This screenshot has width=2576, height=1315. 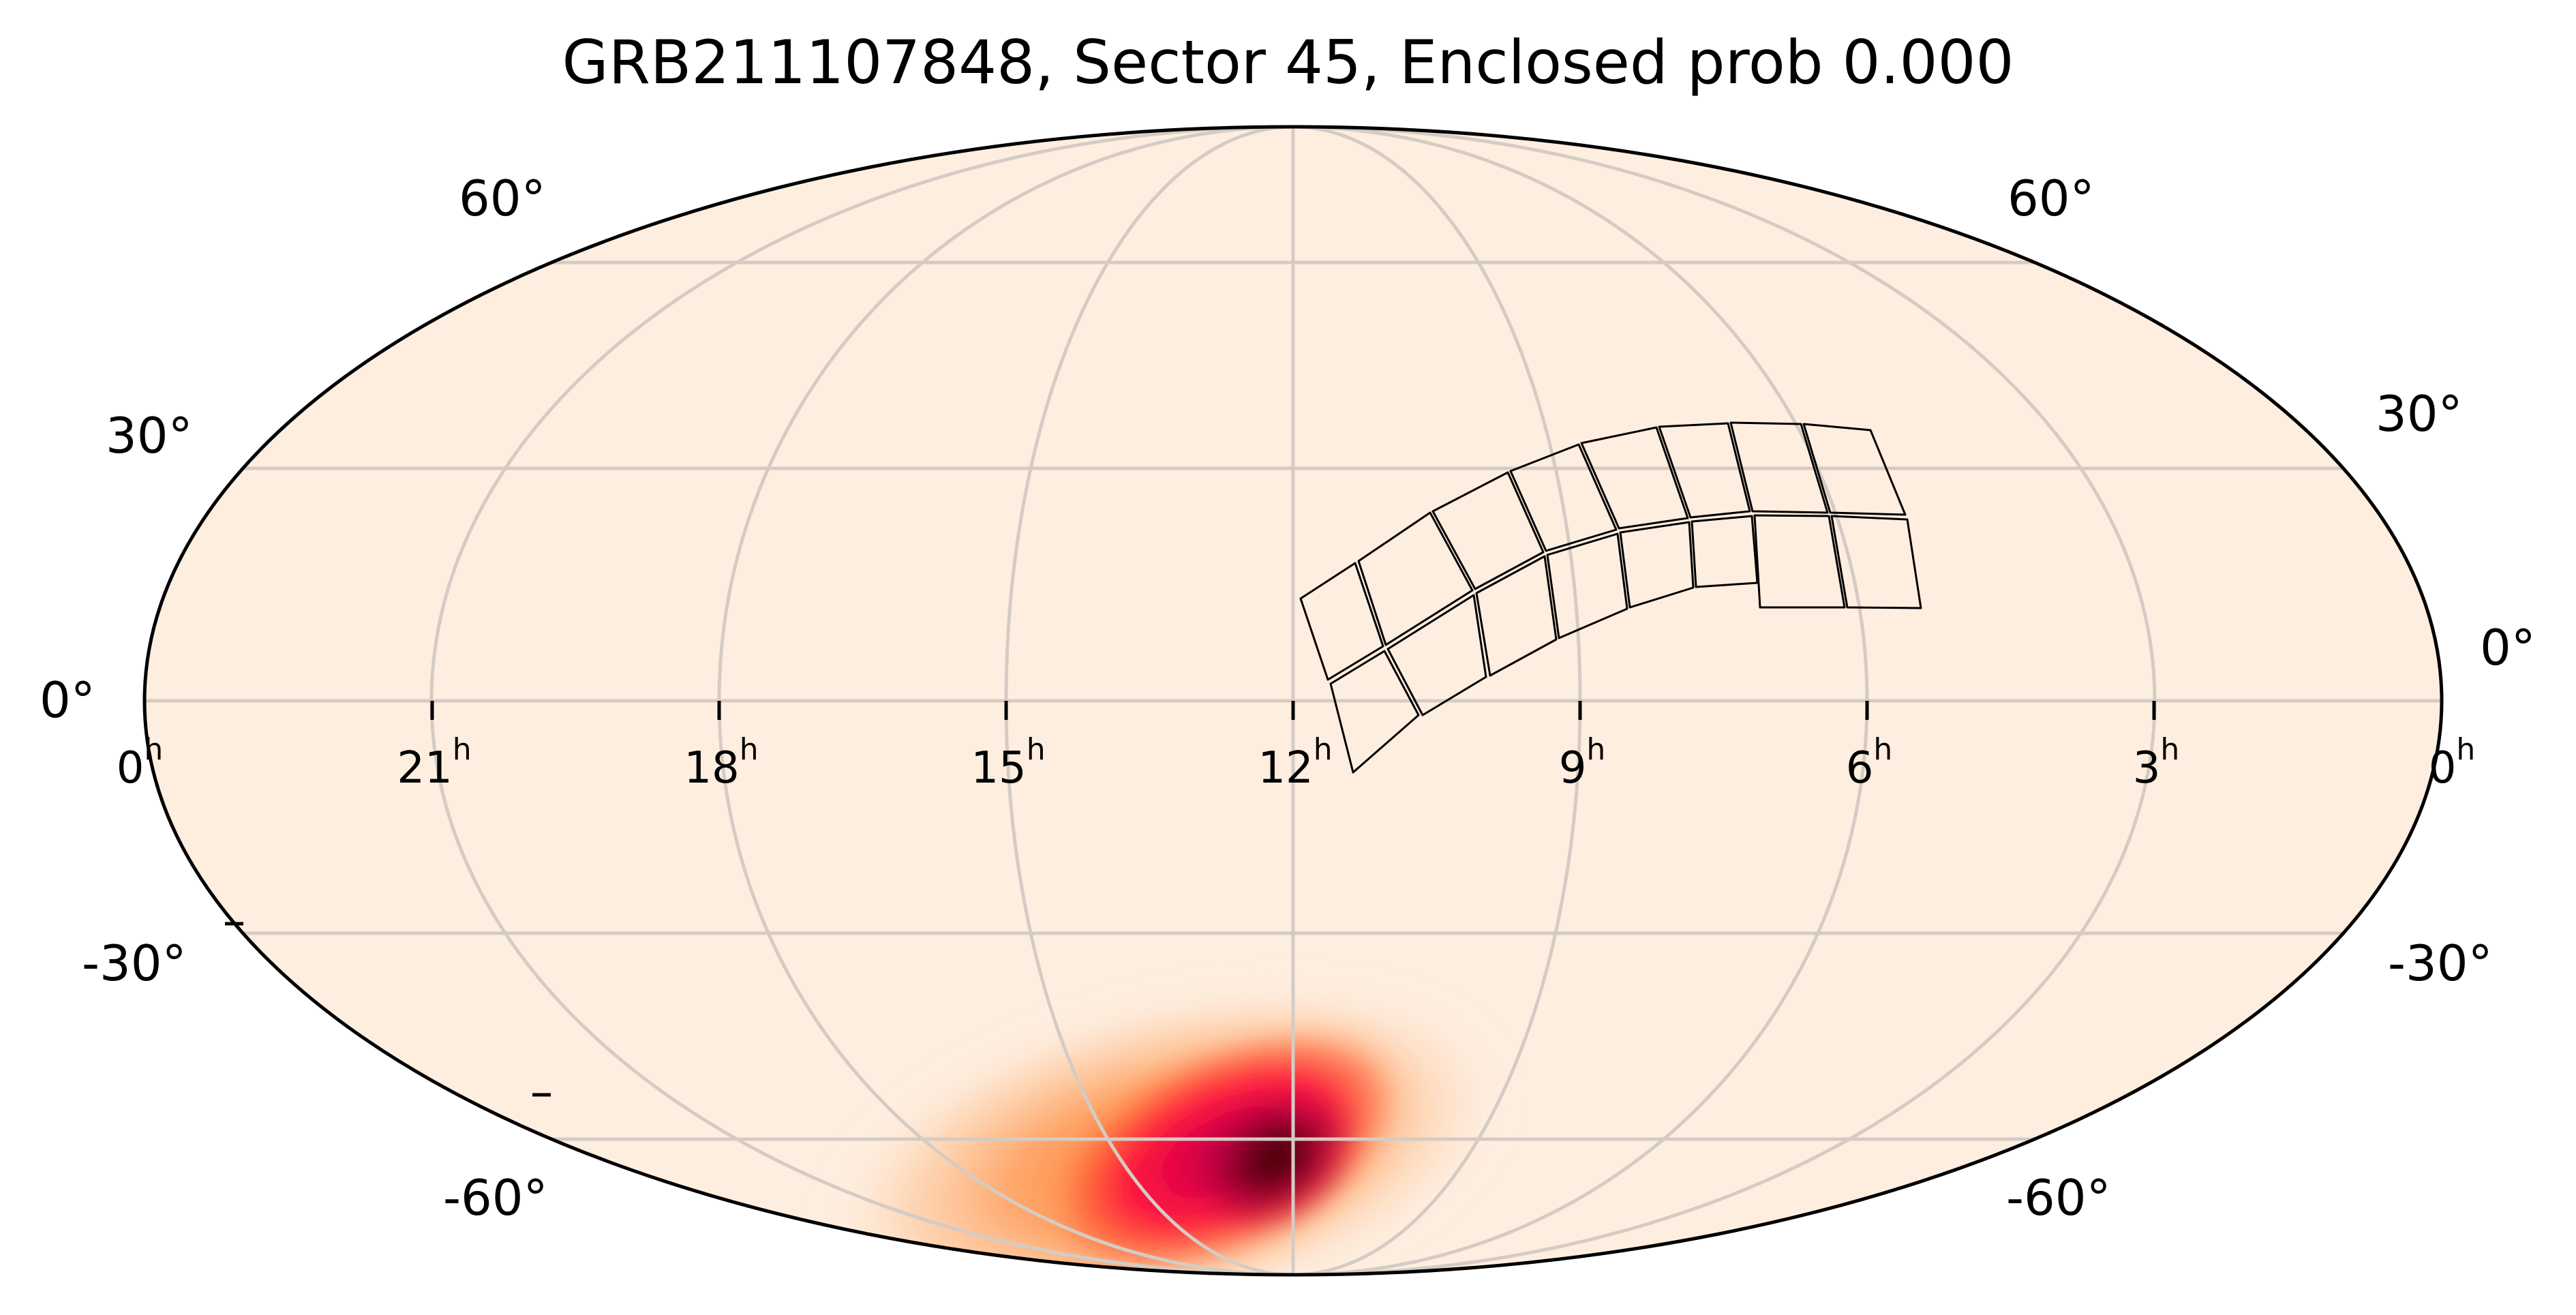 I want to click on ra-label-12h: 12h, so click(x=1295, y=762).